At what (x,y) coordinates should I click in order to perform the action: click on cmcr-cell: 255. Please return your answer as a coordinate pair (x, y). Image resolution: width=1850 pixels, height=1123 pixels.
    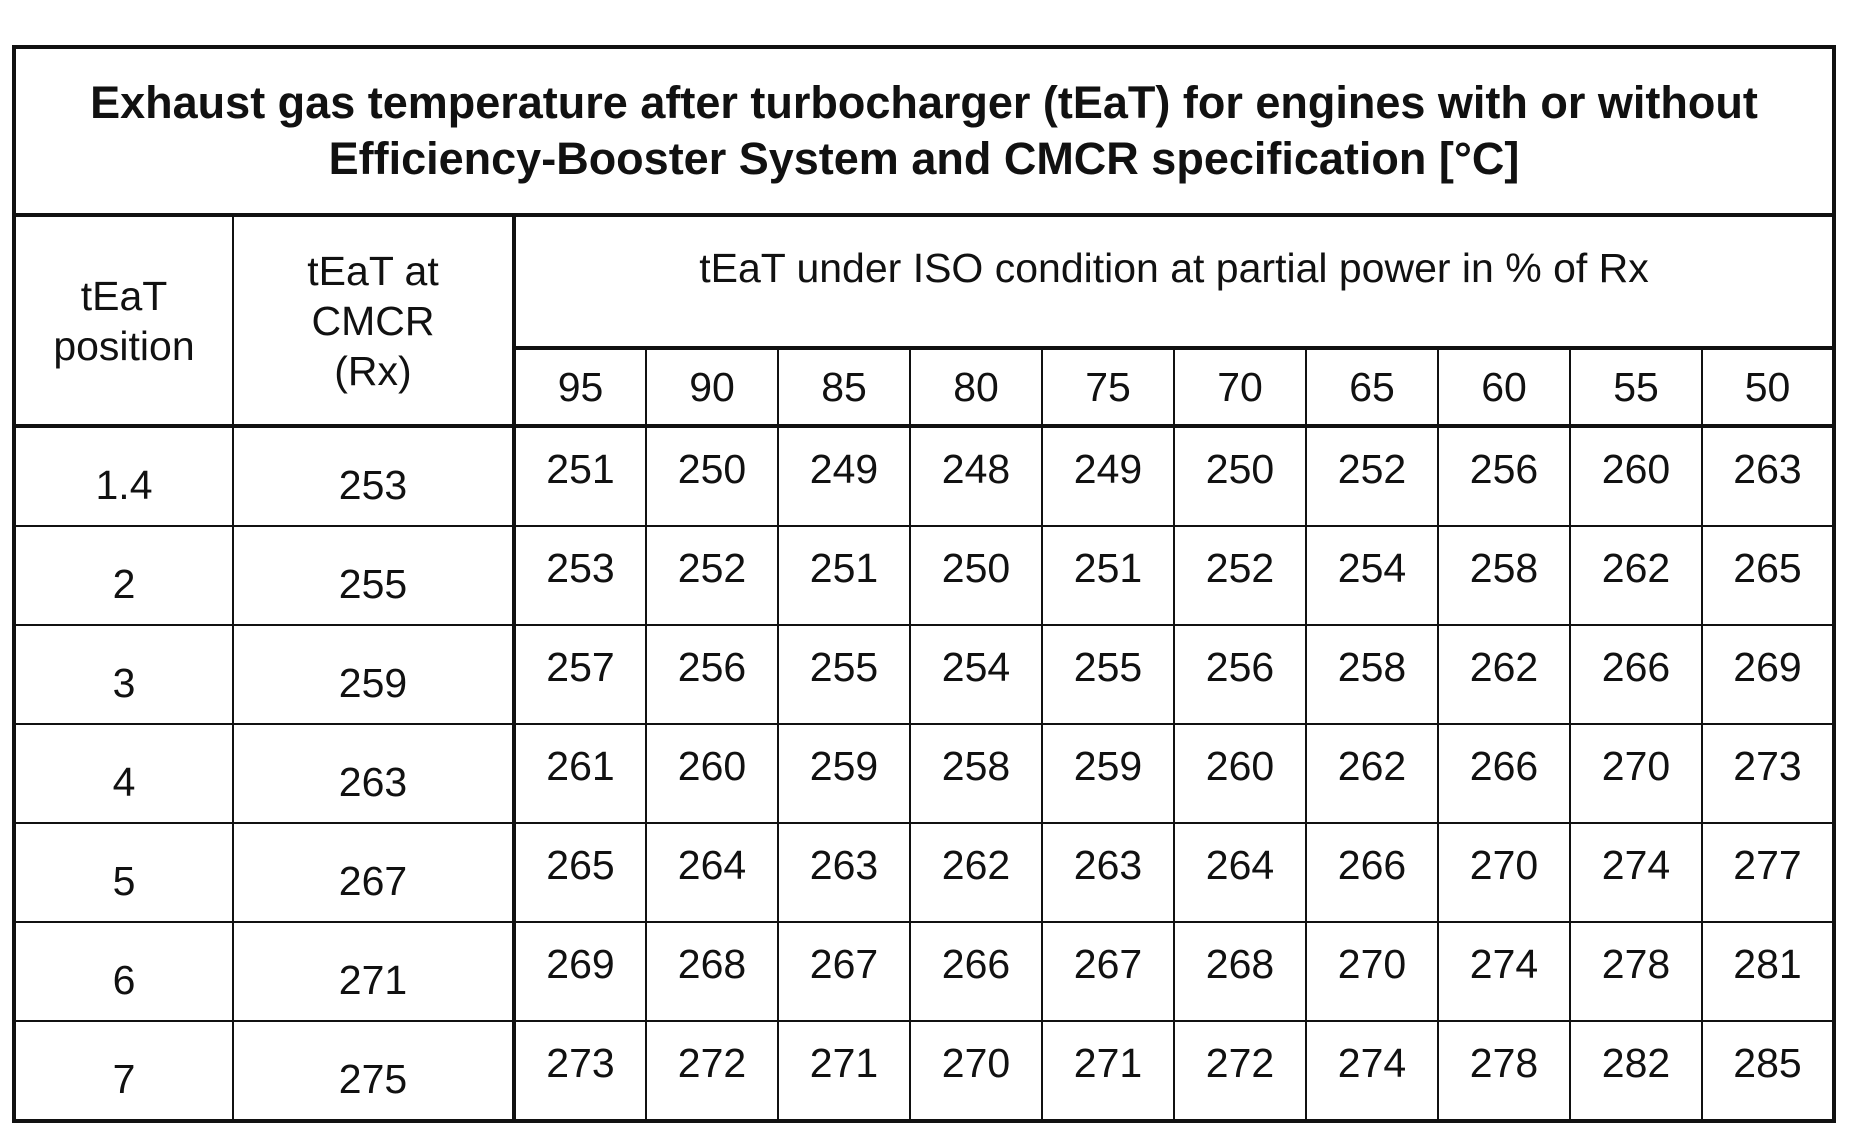
    Looking at the image, I should click on (374, 575).